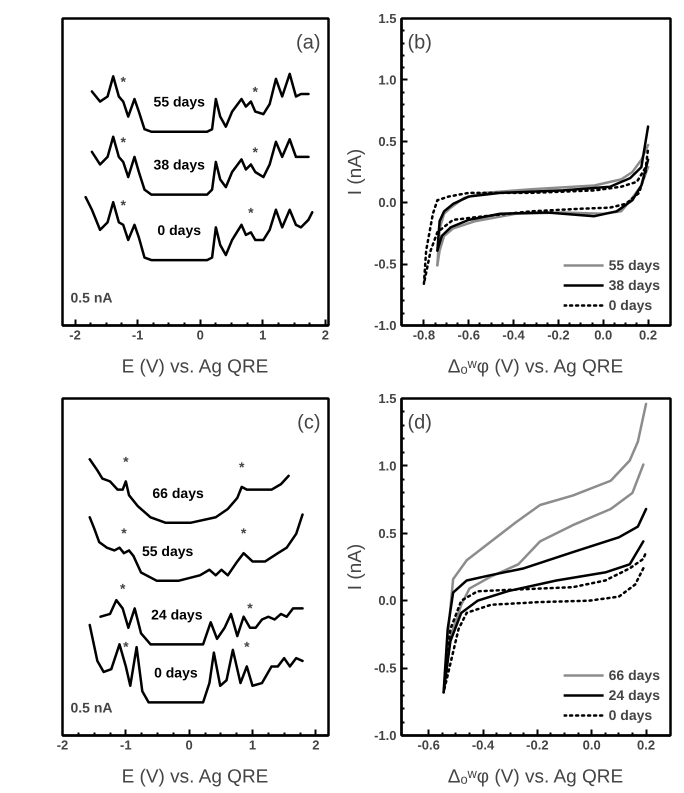 Image resolution: width=684 pixels, height=793 pixels. I want to click on chart-title: (a), so click(308, 43).